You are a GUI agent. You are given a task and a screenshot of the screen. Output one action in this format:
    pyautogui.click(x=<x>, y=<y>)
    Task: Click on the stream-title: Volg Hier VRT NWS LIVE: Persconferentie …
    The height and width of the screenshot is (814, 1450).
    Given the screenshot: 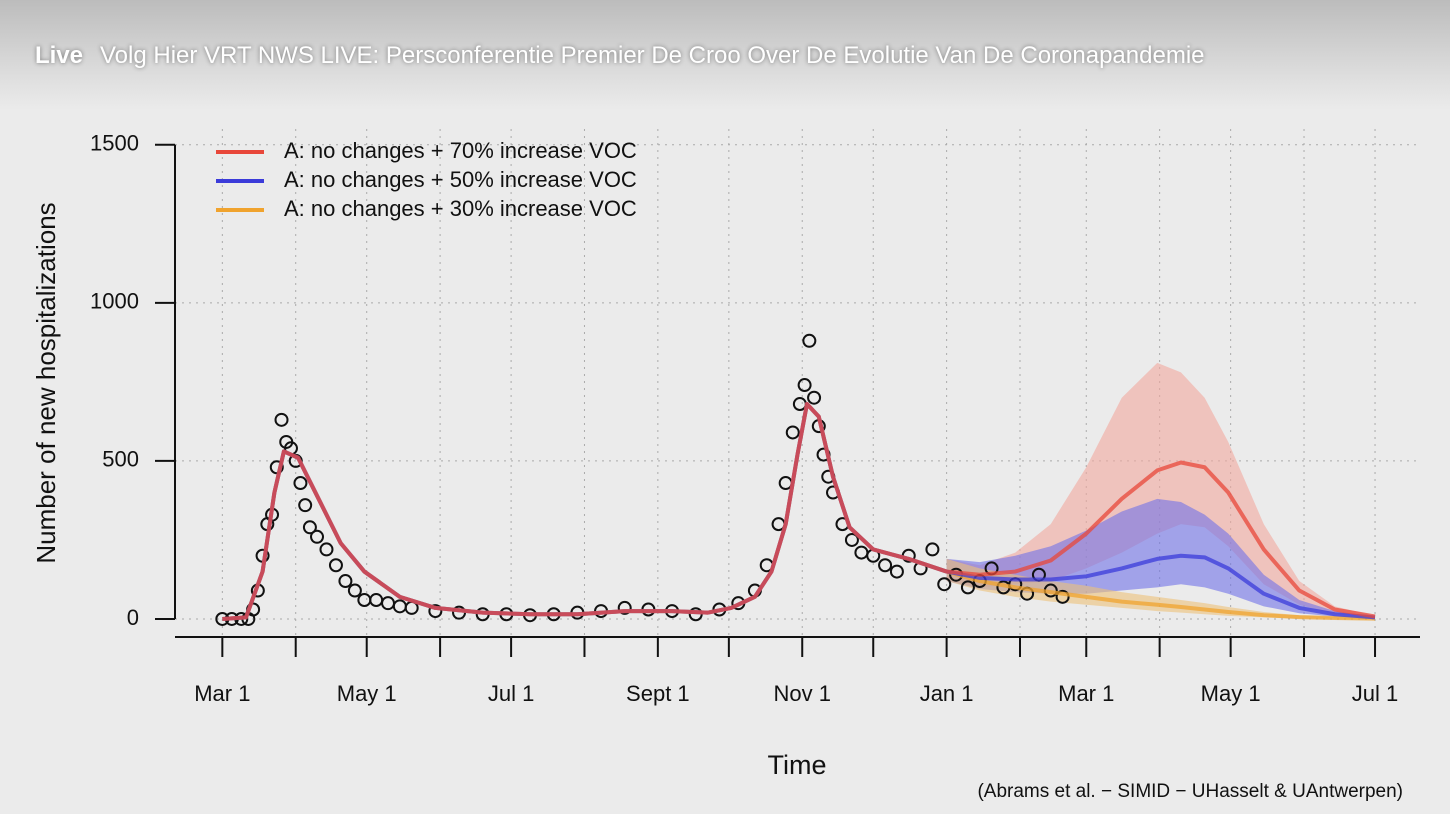 What is the action you would take?
    pyautogui.click(x=652, y=55)
    